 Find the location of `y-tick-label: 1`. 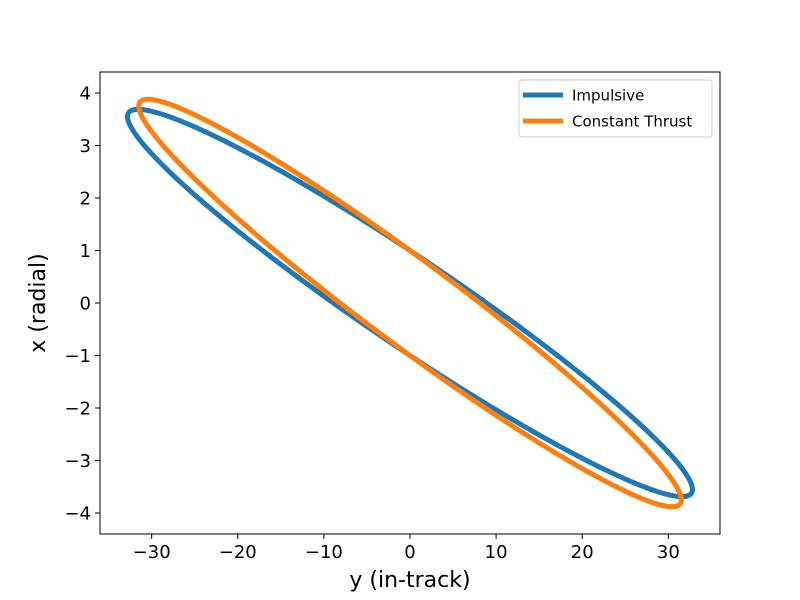

y-tick-label: 1 is located at coordinates (85, 251).